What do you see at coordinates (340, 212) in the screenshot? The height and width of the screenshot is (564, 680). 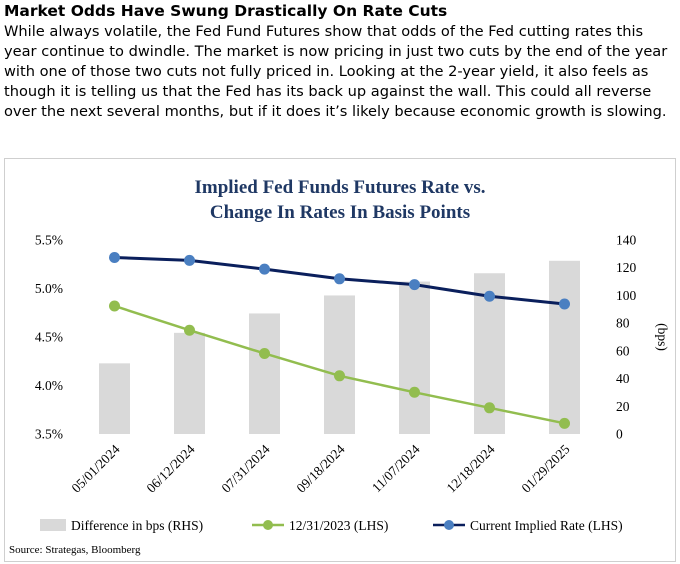 I see `chart-title-line: Change In Rates In Basis Points` at bounding box center [340, 212].